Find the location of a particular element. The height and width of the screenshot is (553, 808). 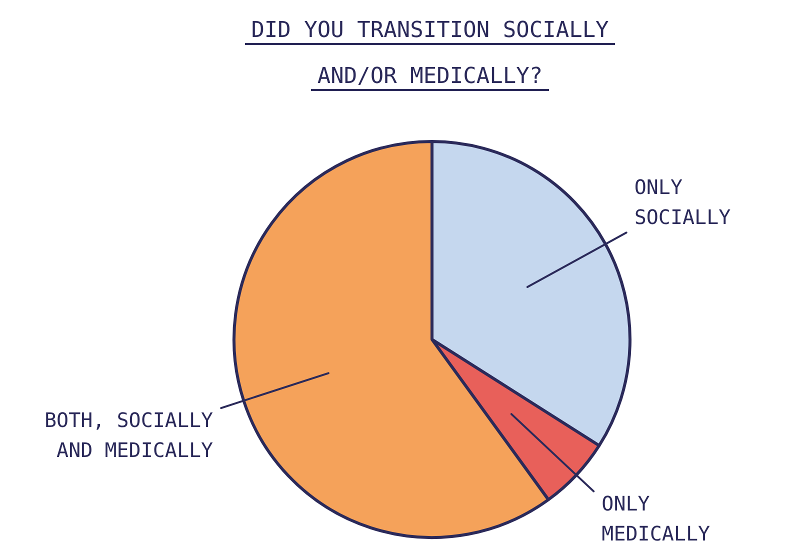

slice-label: BOTH, SOCIALLY AND MEDICALLY is located at coordinates (129, 435).